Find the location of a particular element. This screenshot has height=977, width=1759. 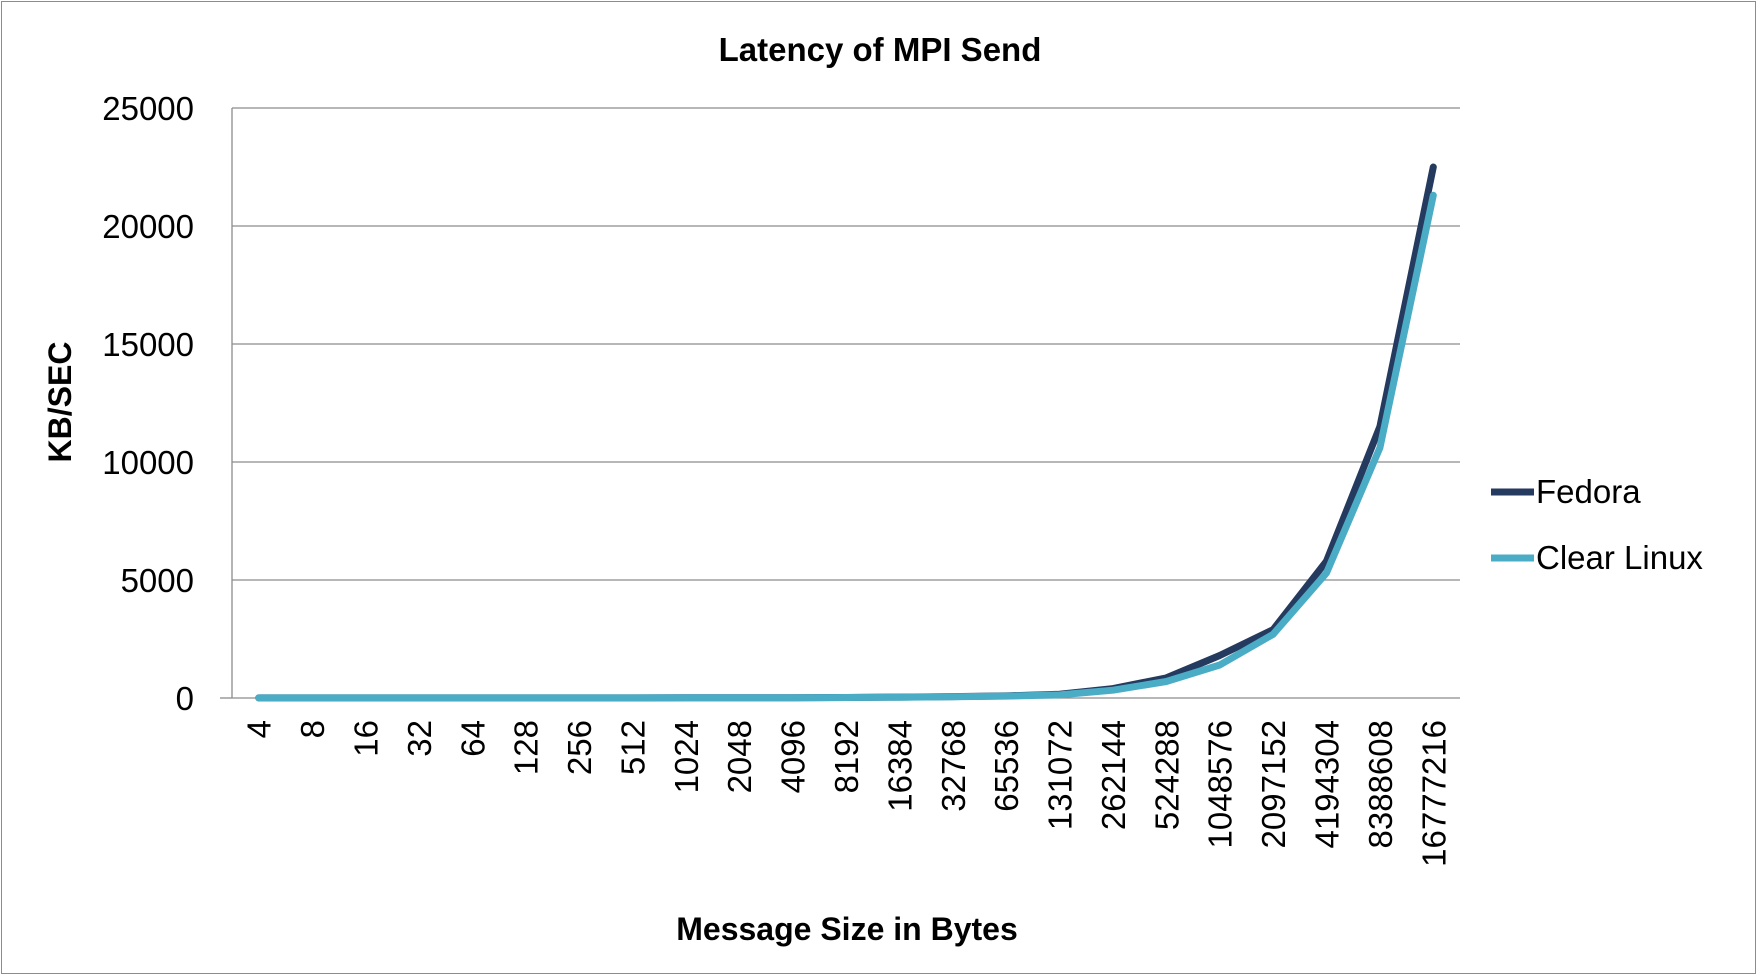

x-tick-label: 64 is located at coordinates (472, 738).